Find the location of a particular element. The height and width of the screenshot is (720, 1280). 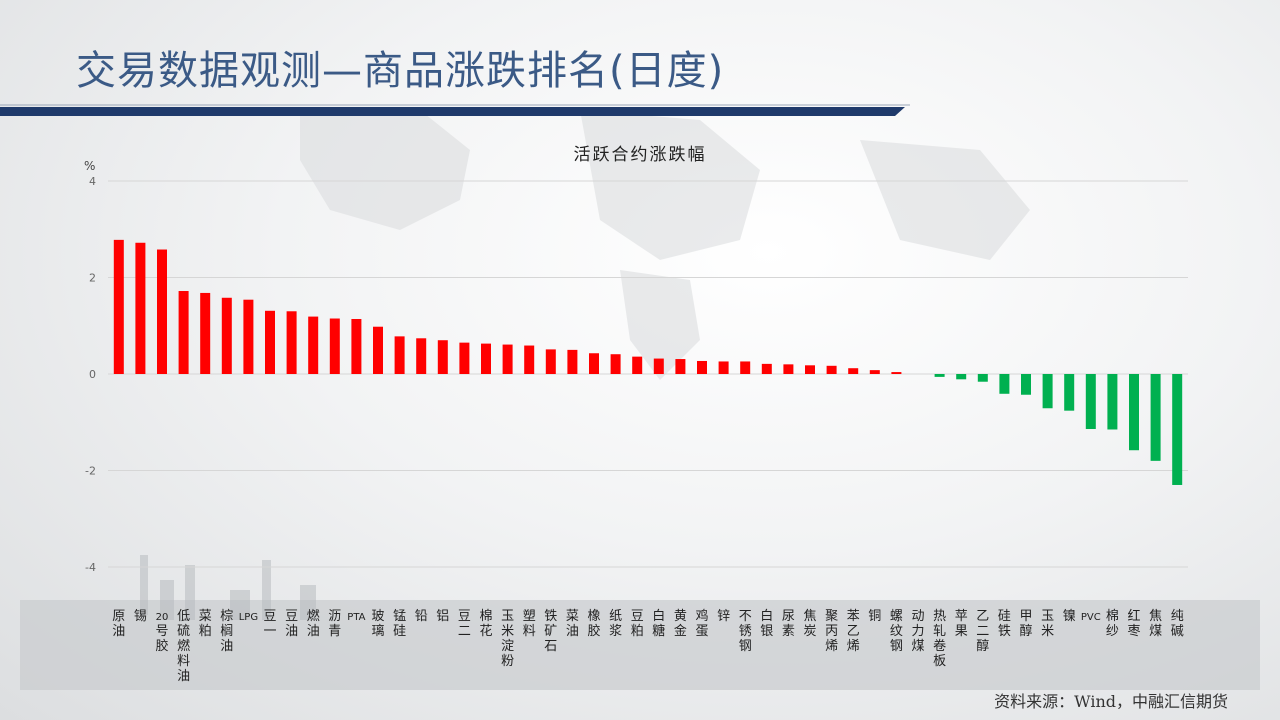

x-tick-label: 镍 is located at coordinates (1069, 616).